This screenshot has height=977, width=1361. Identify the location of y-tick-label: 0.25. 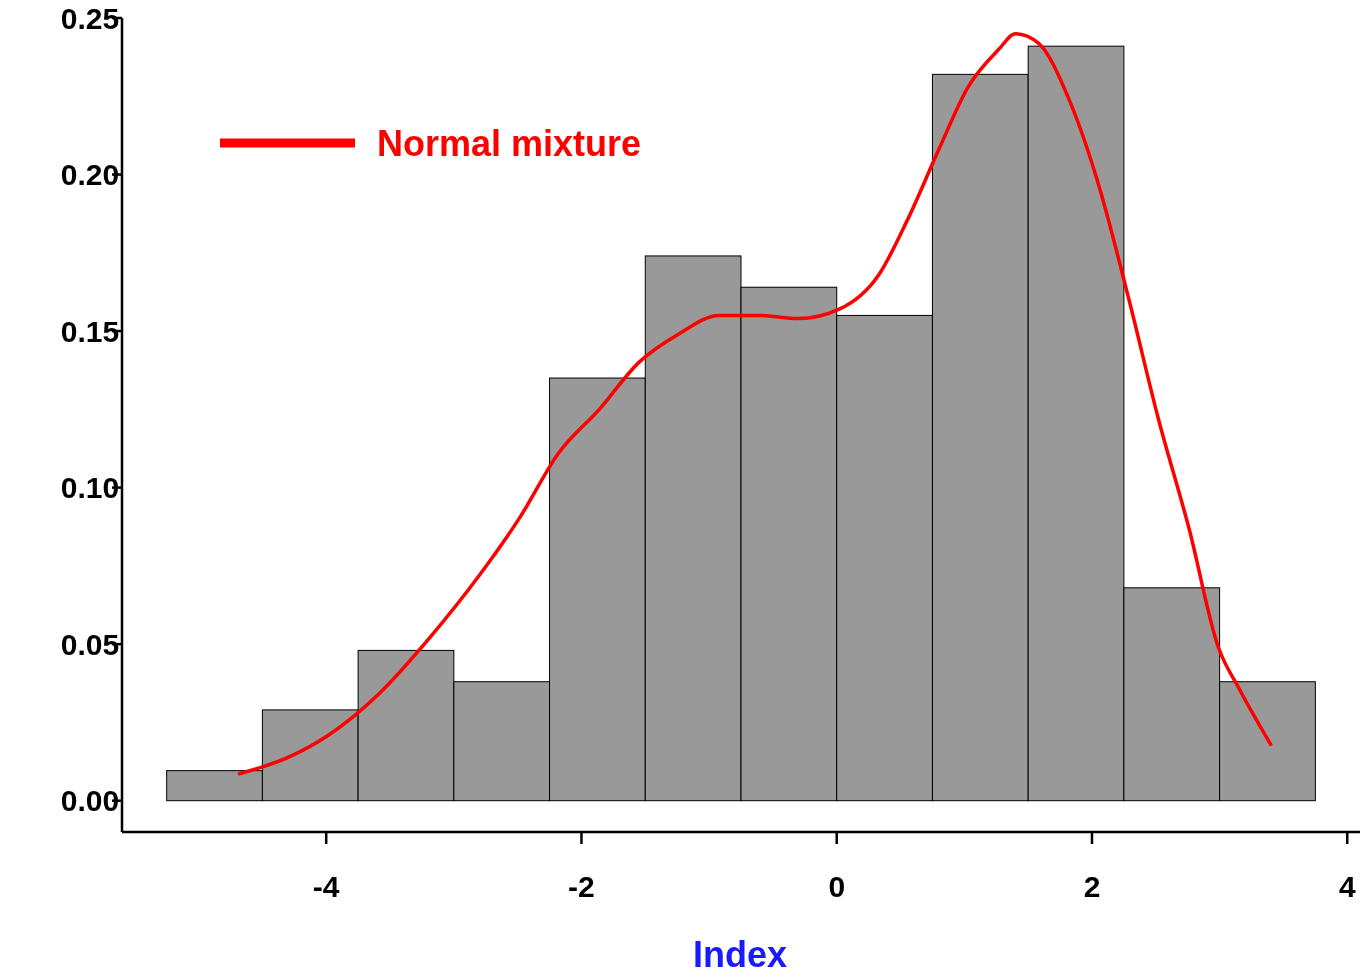
(90, 18).